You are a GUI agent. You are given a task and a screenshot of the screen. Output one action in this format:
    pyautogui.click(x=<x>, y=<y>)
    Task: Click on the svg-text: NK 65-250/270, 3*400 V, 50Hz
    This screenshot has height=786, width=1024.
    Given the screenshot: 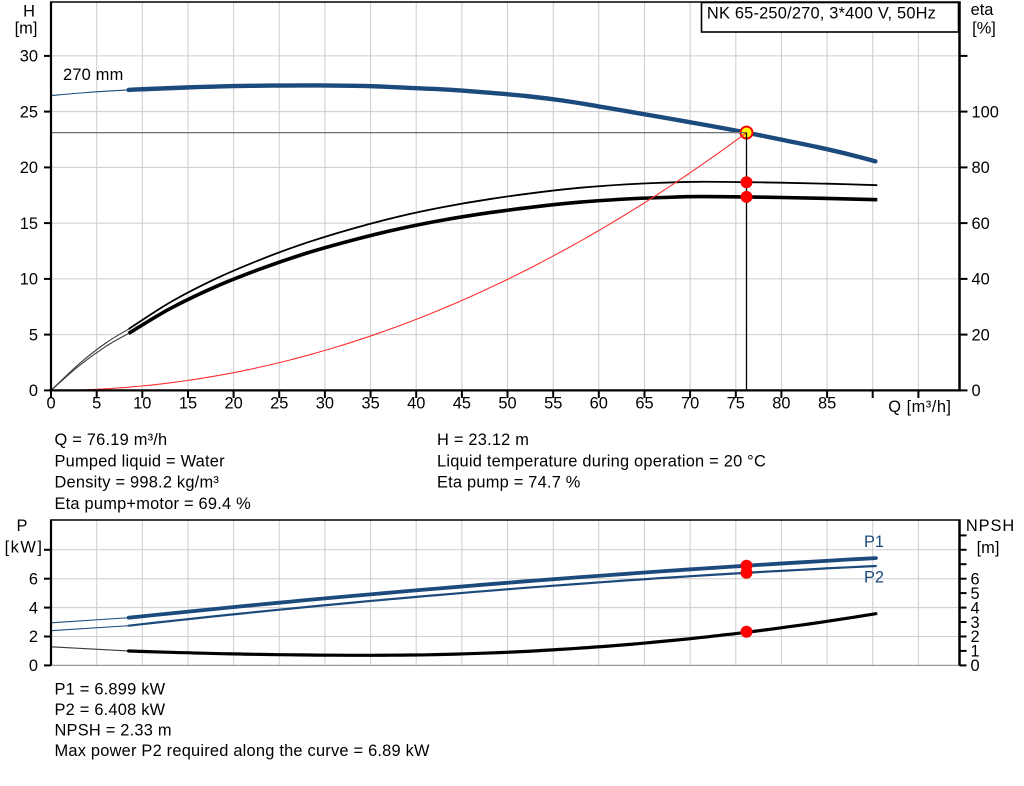 What is the action you would take?
    pyautogui.click(x=821, y=14)
    